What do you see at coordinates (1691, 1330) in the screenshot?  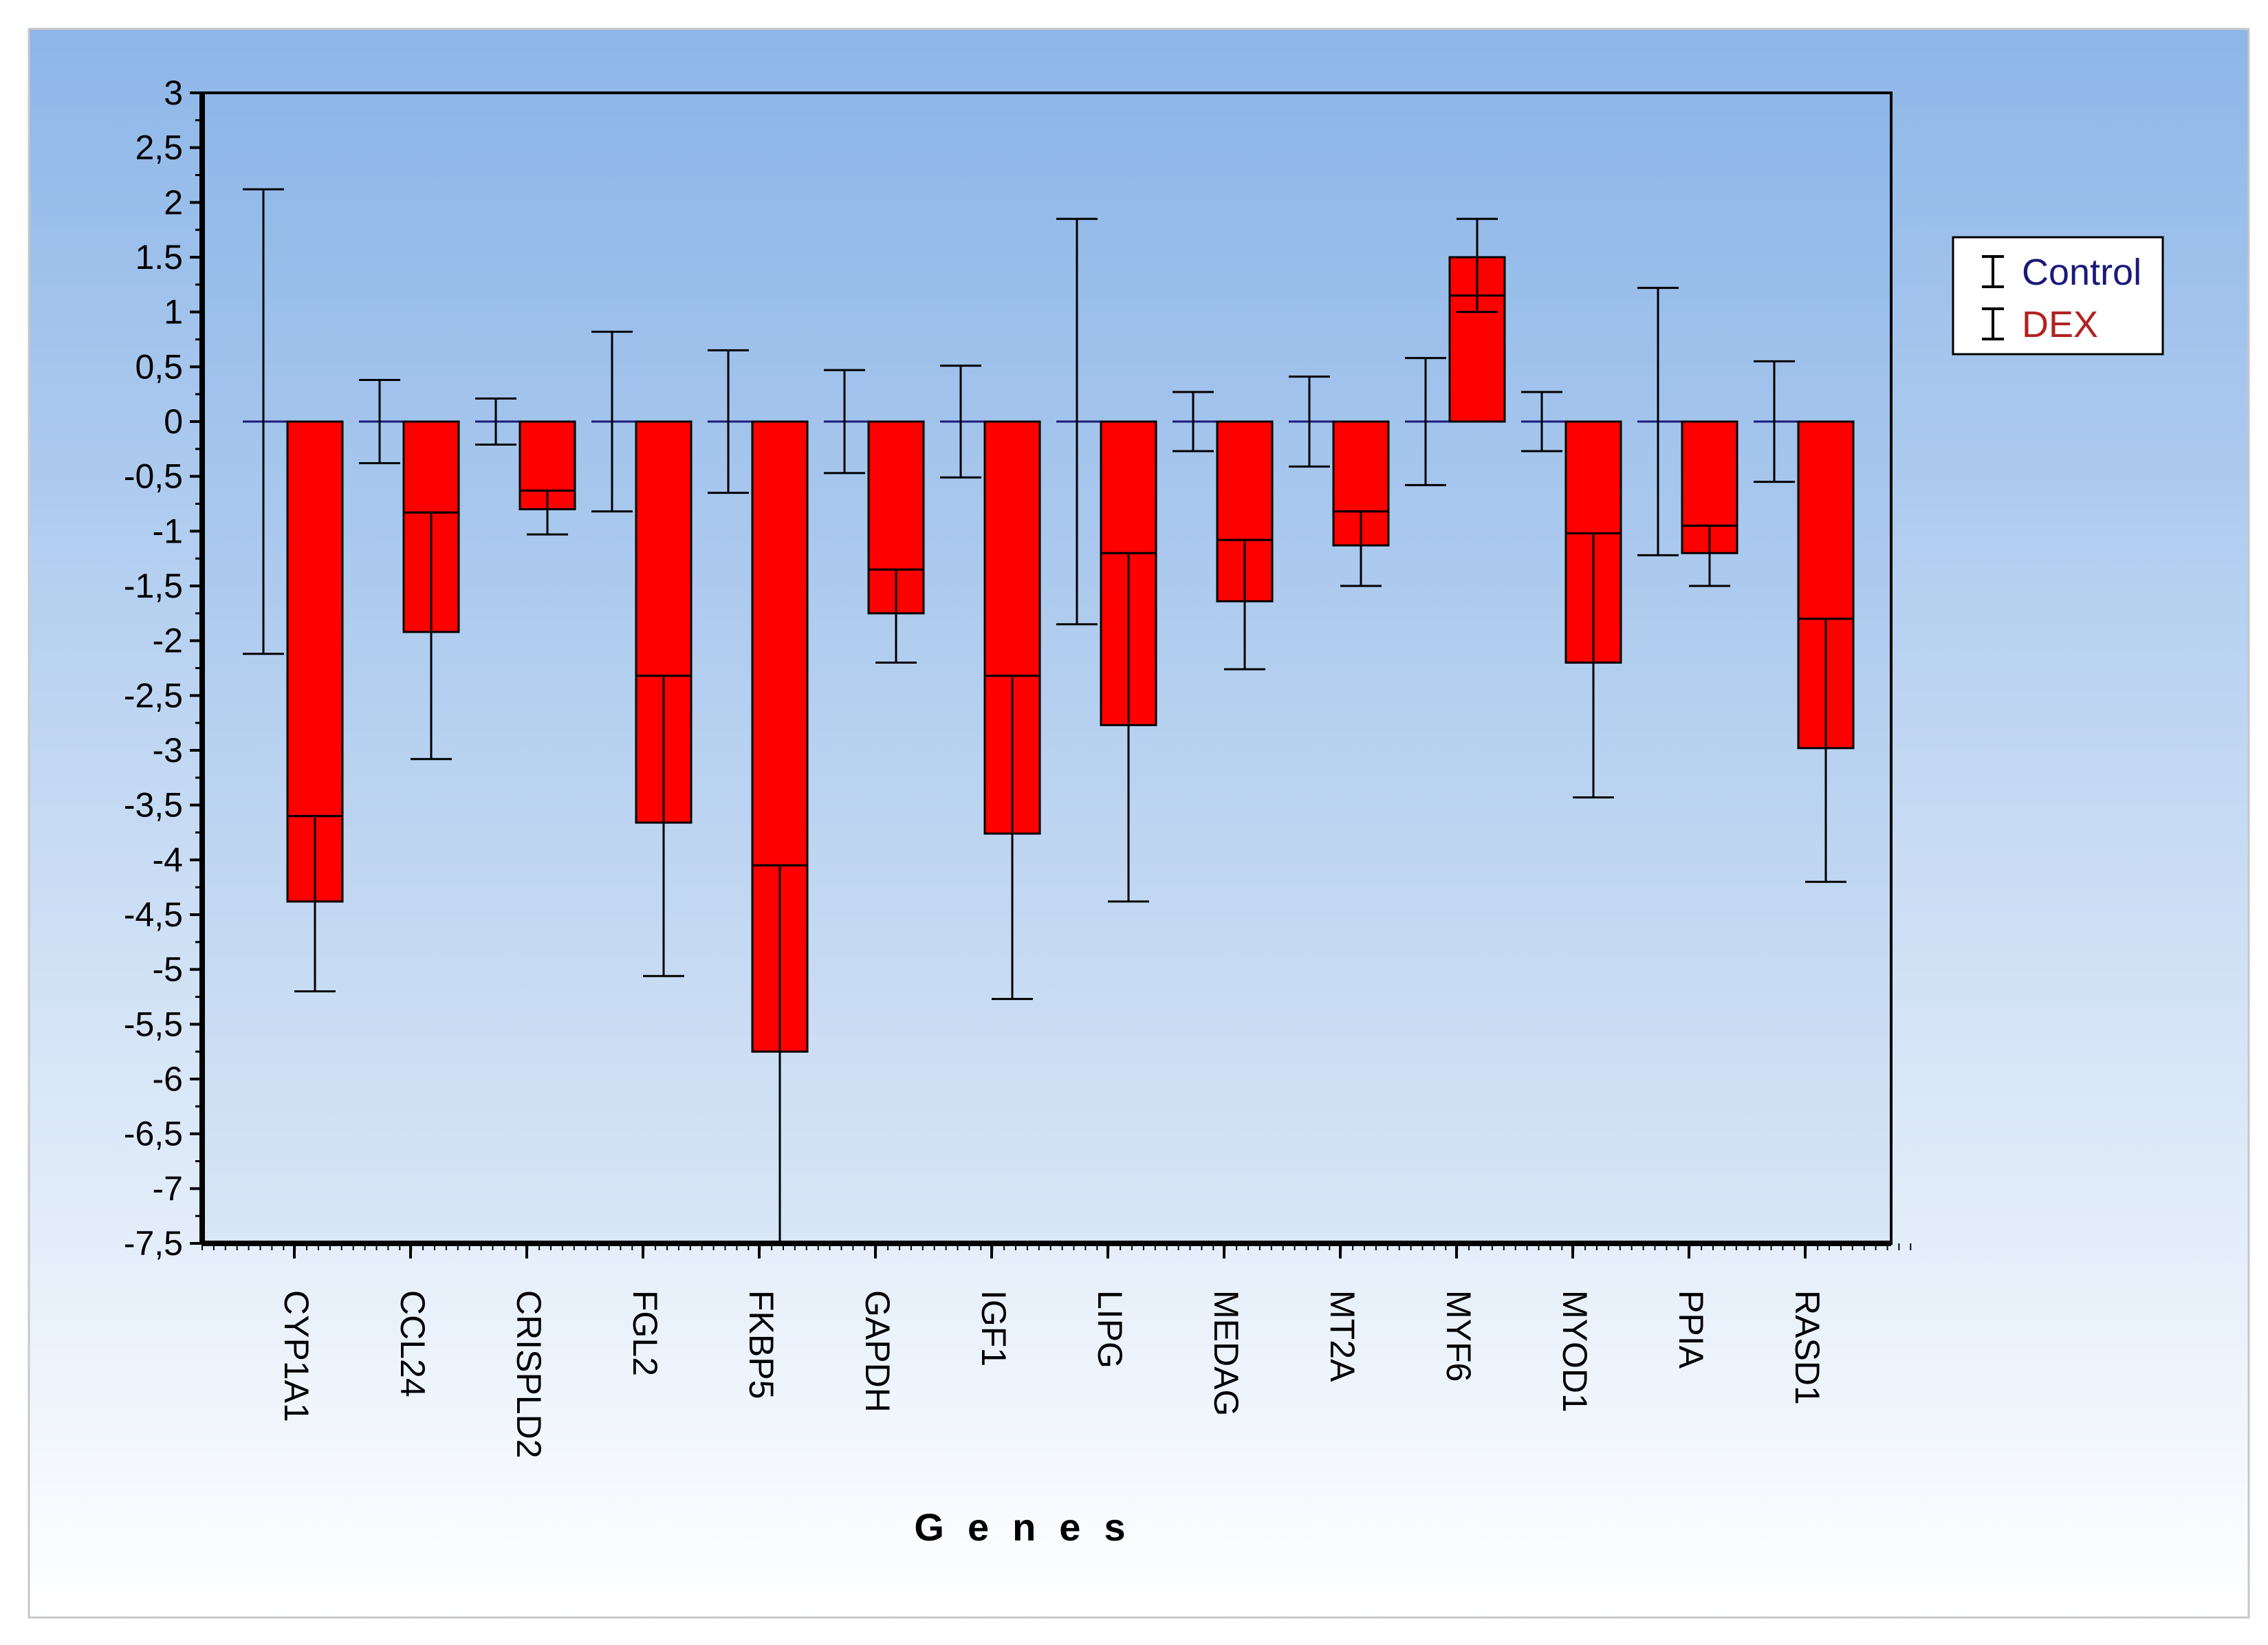 I see `x-tick-label: PPIA` at bounding box center [1691, 1330].